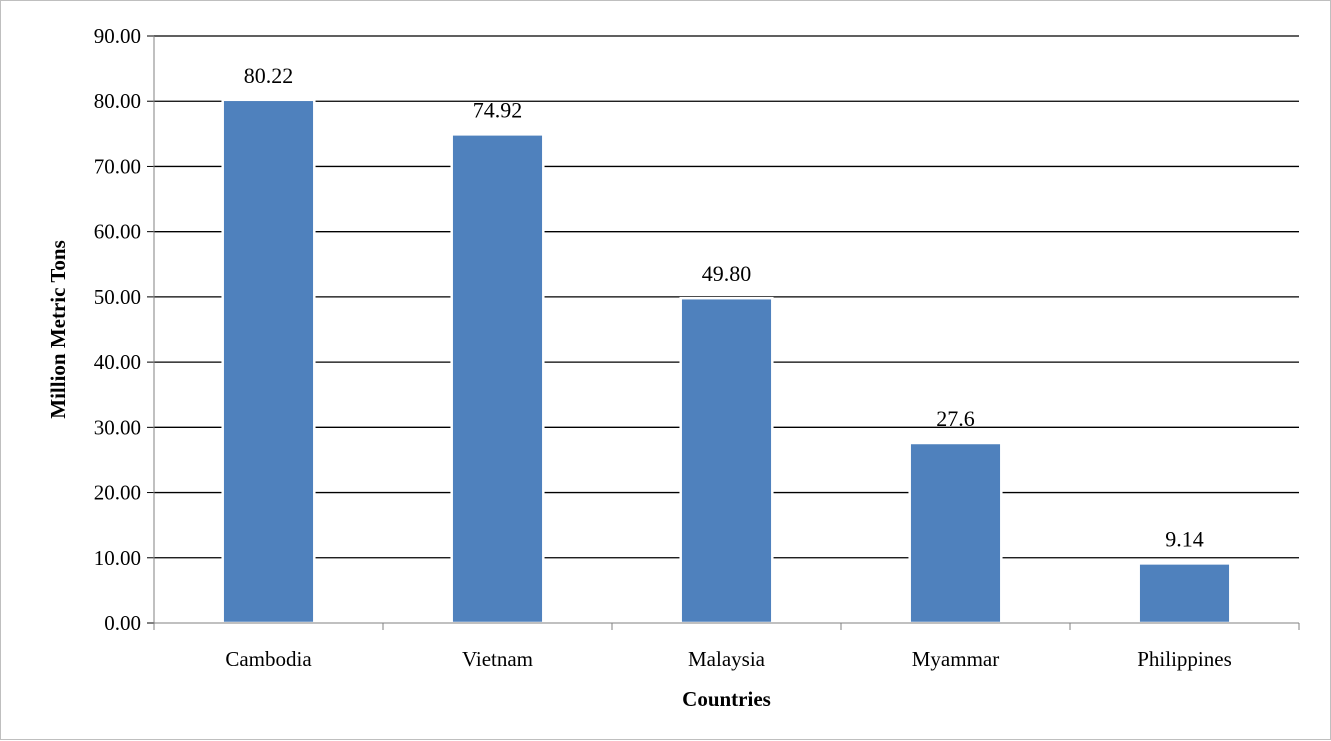 This screenshot has width=1331, height=741. I want to click on data-label: 27.6, so click(955, 418).